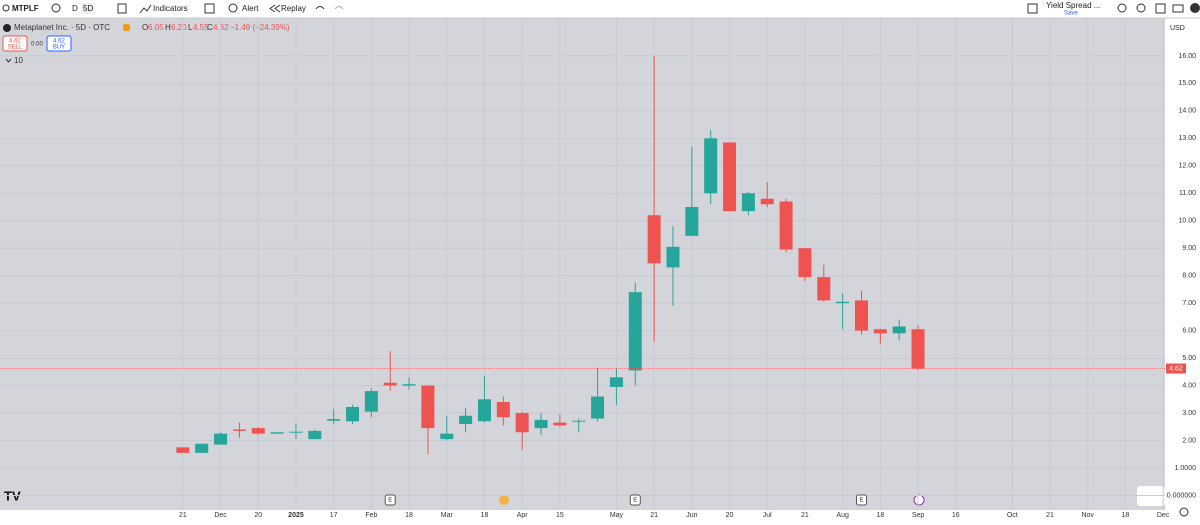 The width and height of the screenshot is (1200, 525). I want to click on y-tick-label: 0.000000, so click(1181, 495).